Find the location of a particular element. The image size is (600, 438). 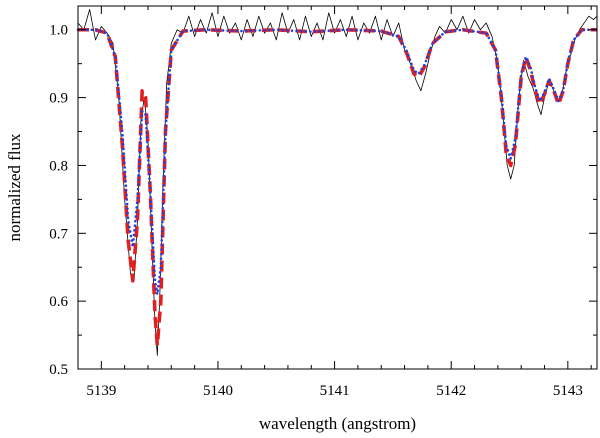

y-tick-label: 0.9 is located at coordinates (58, 99).